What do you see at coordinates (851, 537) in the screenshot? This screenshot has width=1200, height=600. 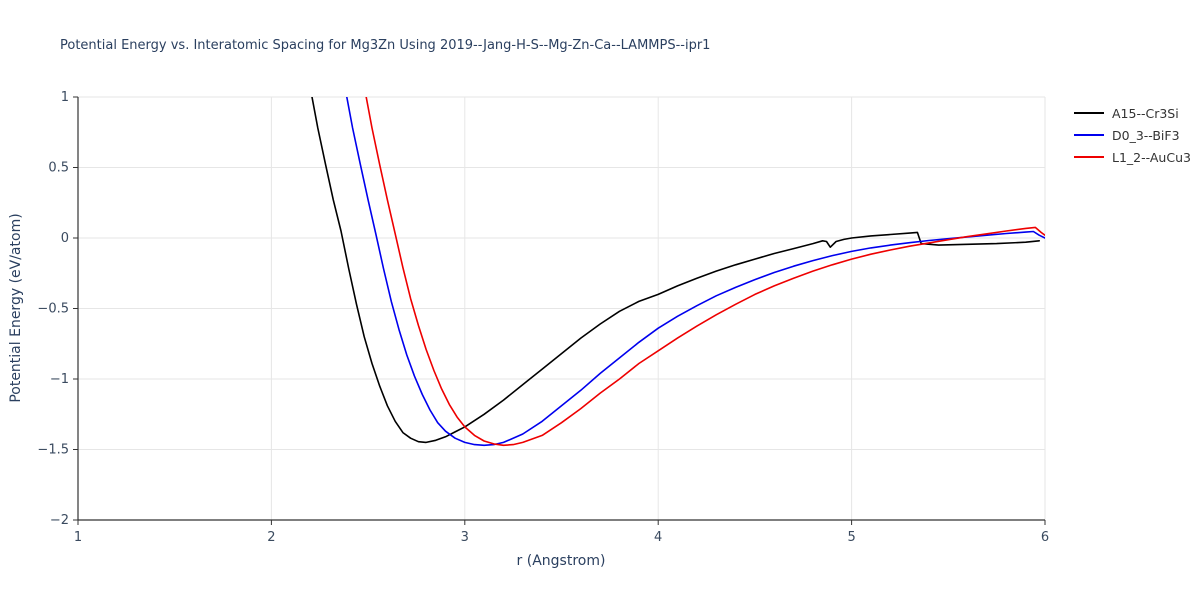 I see `x-tick-label: 5` at bounding box center [851, 537].